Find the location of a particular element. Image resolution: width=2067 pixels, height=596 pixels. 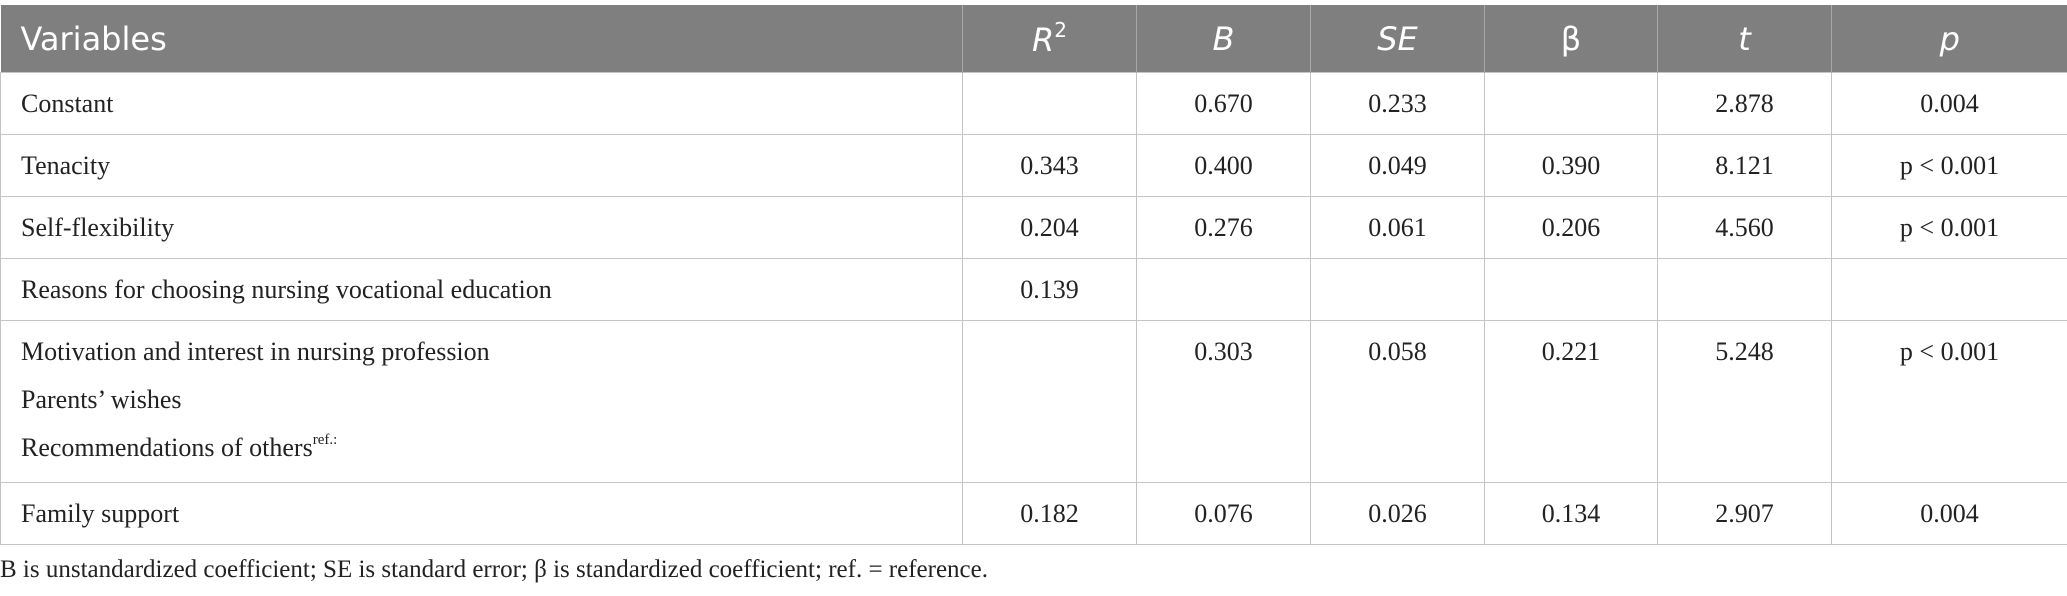

value-cell: 0.134 is located at coordinates (1571, 513).